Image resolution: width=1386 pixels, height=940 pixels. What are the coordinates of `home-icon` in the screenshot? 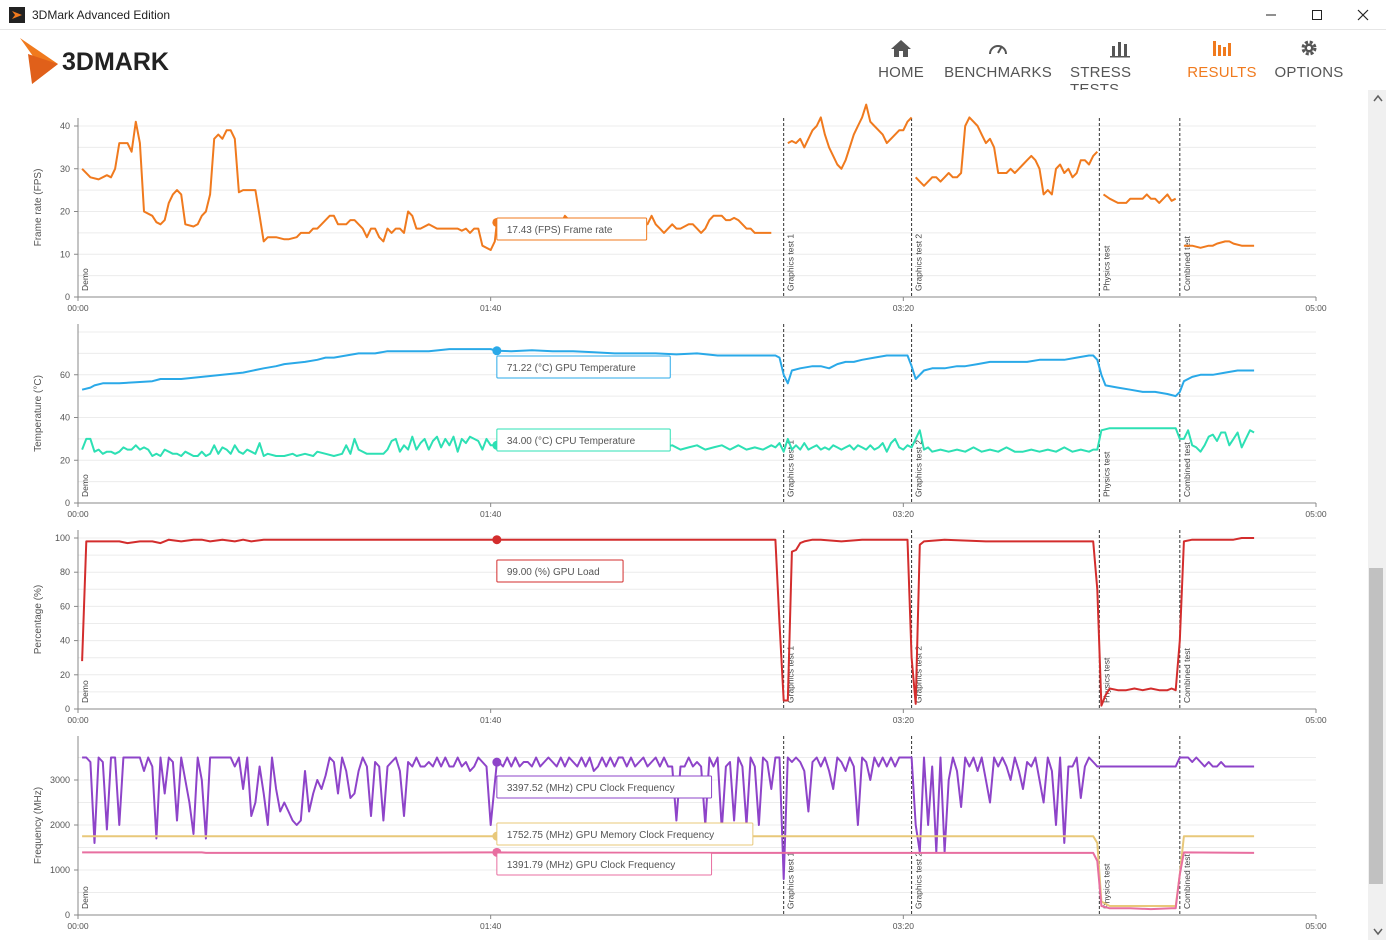 It's located at (901, 48).